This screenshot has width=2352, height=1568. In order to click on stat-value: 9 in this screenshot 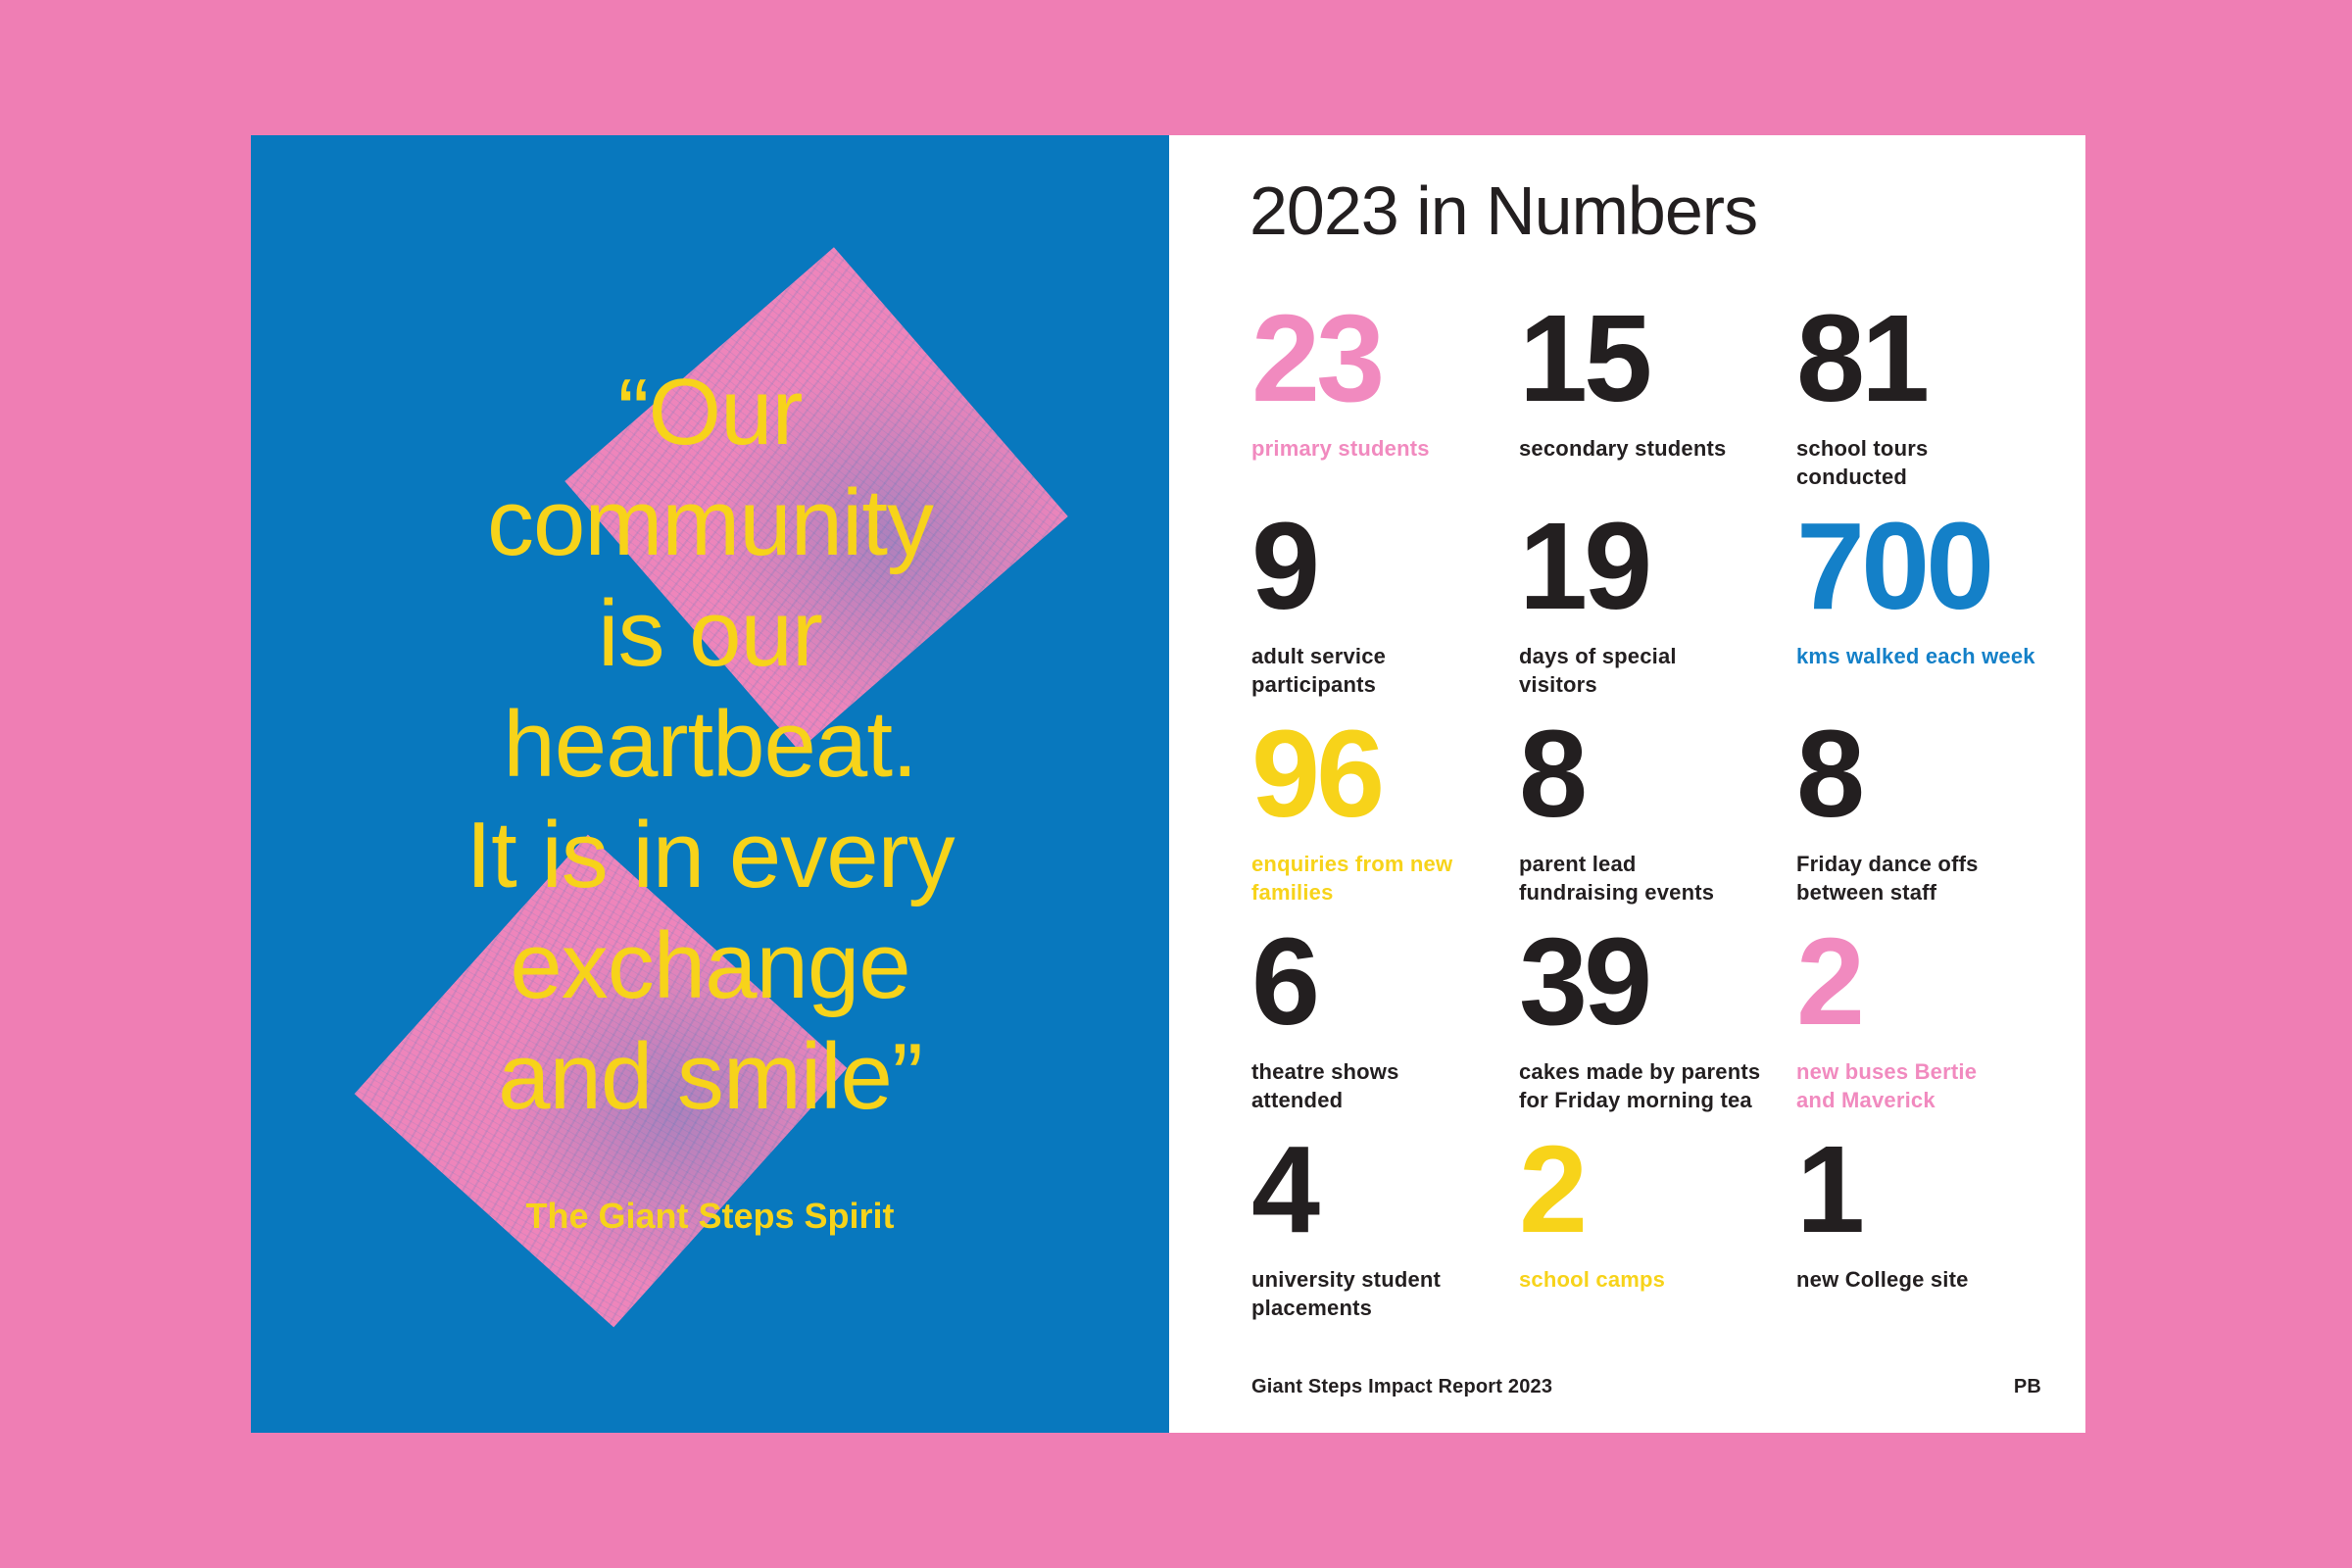, I will do `click(1285, 566)`.